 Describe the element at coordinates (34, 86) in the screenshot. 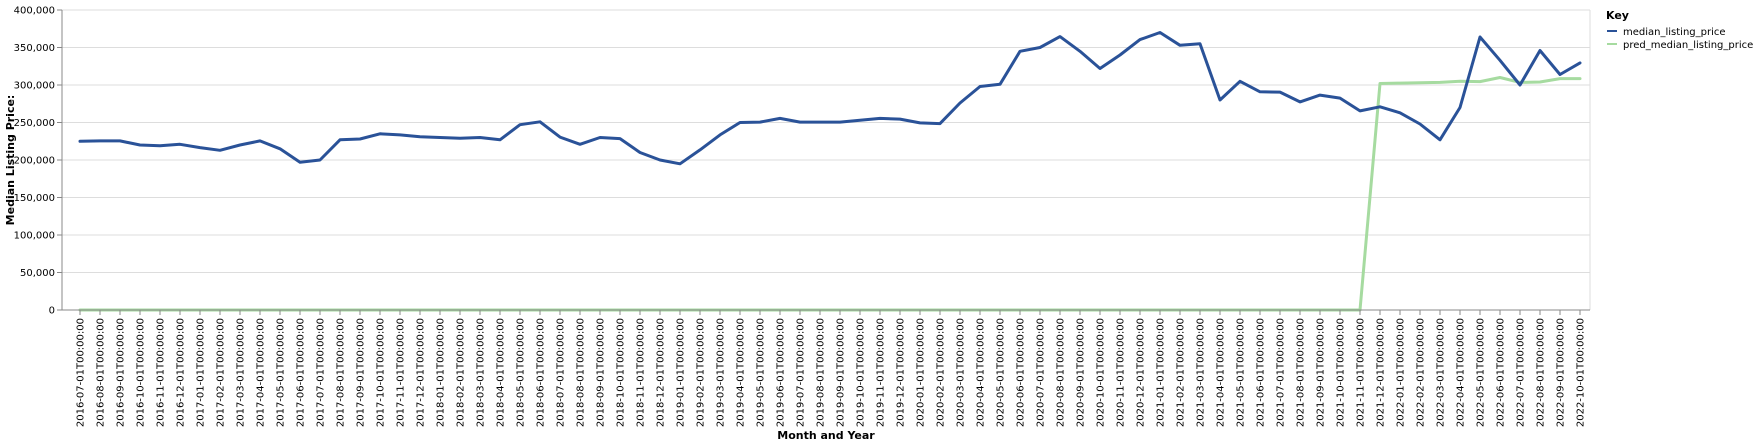

I see `y-tick-label: 300,000` at that location.